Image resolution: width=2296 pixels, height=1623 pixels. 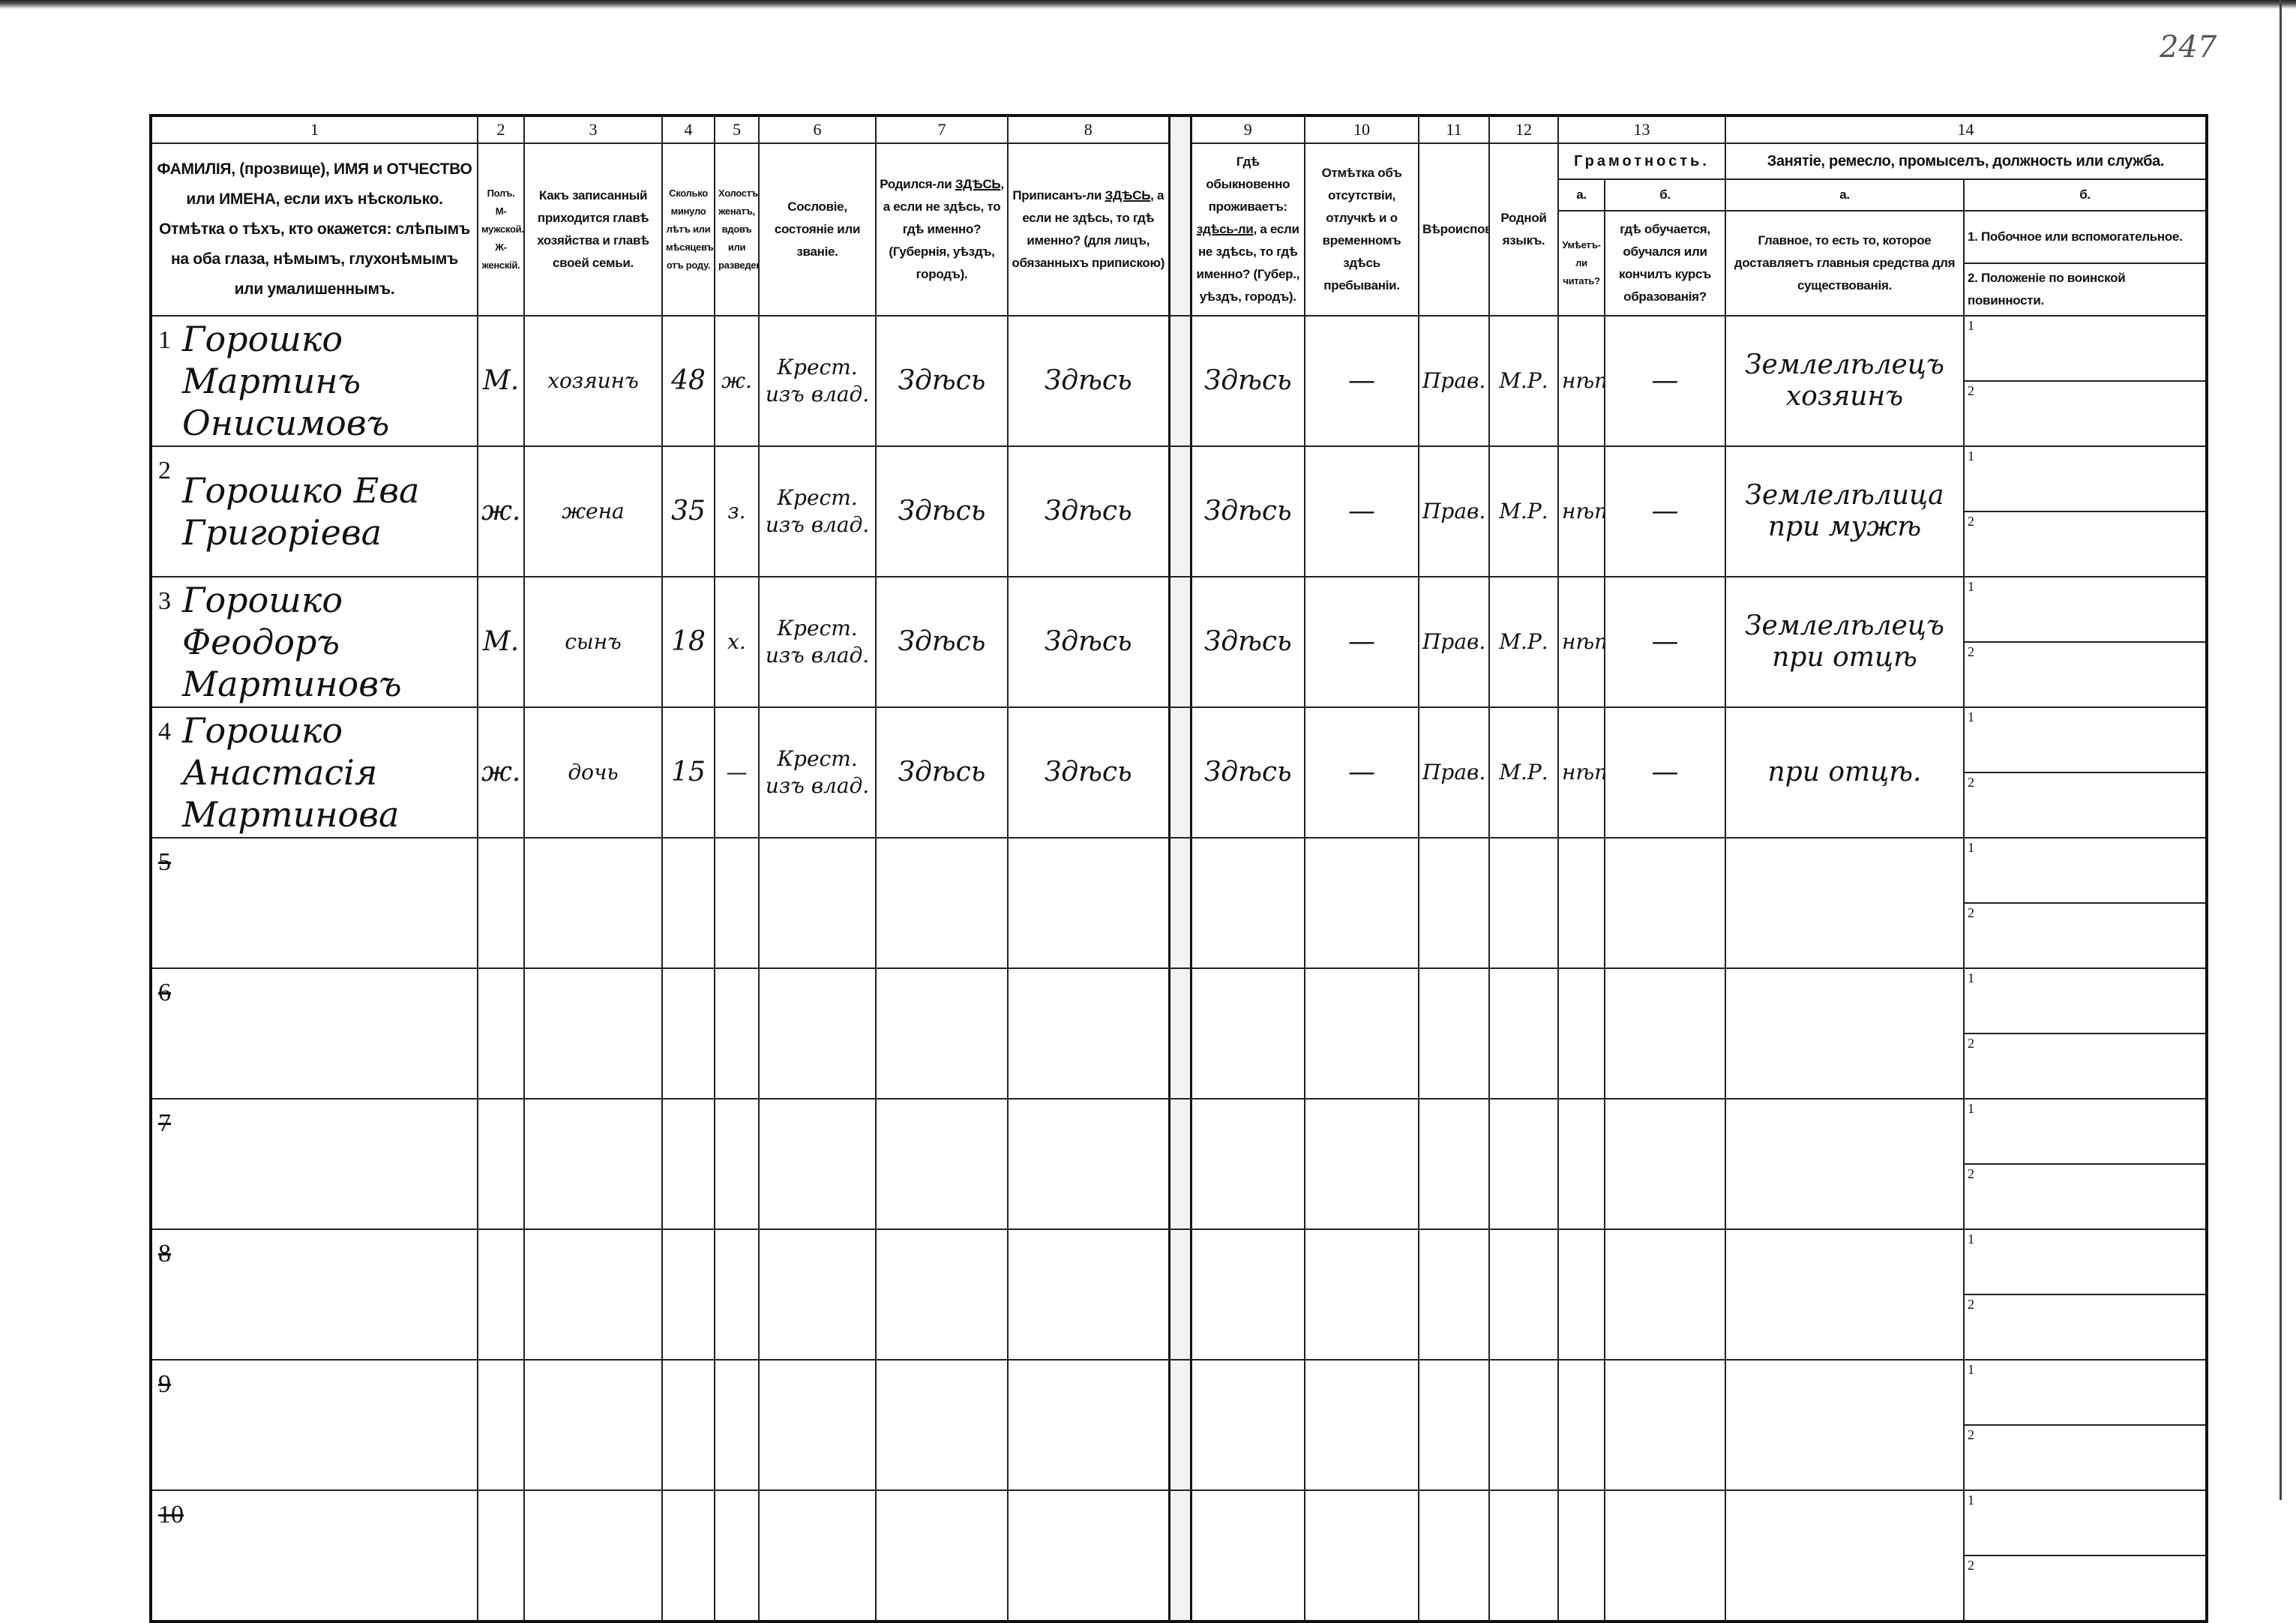 What do you see at coordinates (314, 381) in the screenshot?
I see `name-cell: 1 Горошко Мартинъ Онисимовъ` at bounding box center [314, 381].